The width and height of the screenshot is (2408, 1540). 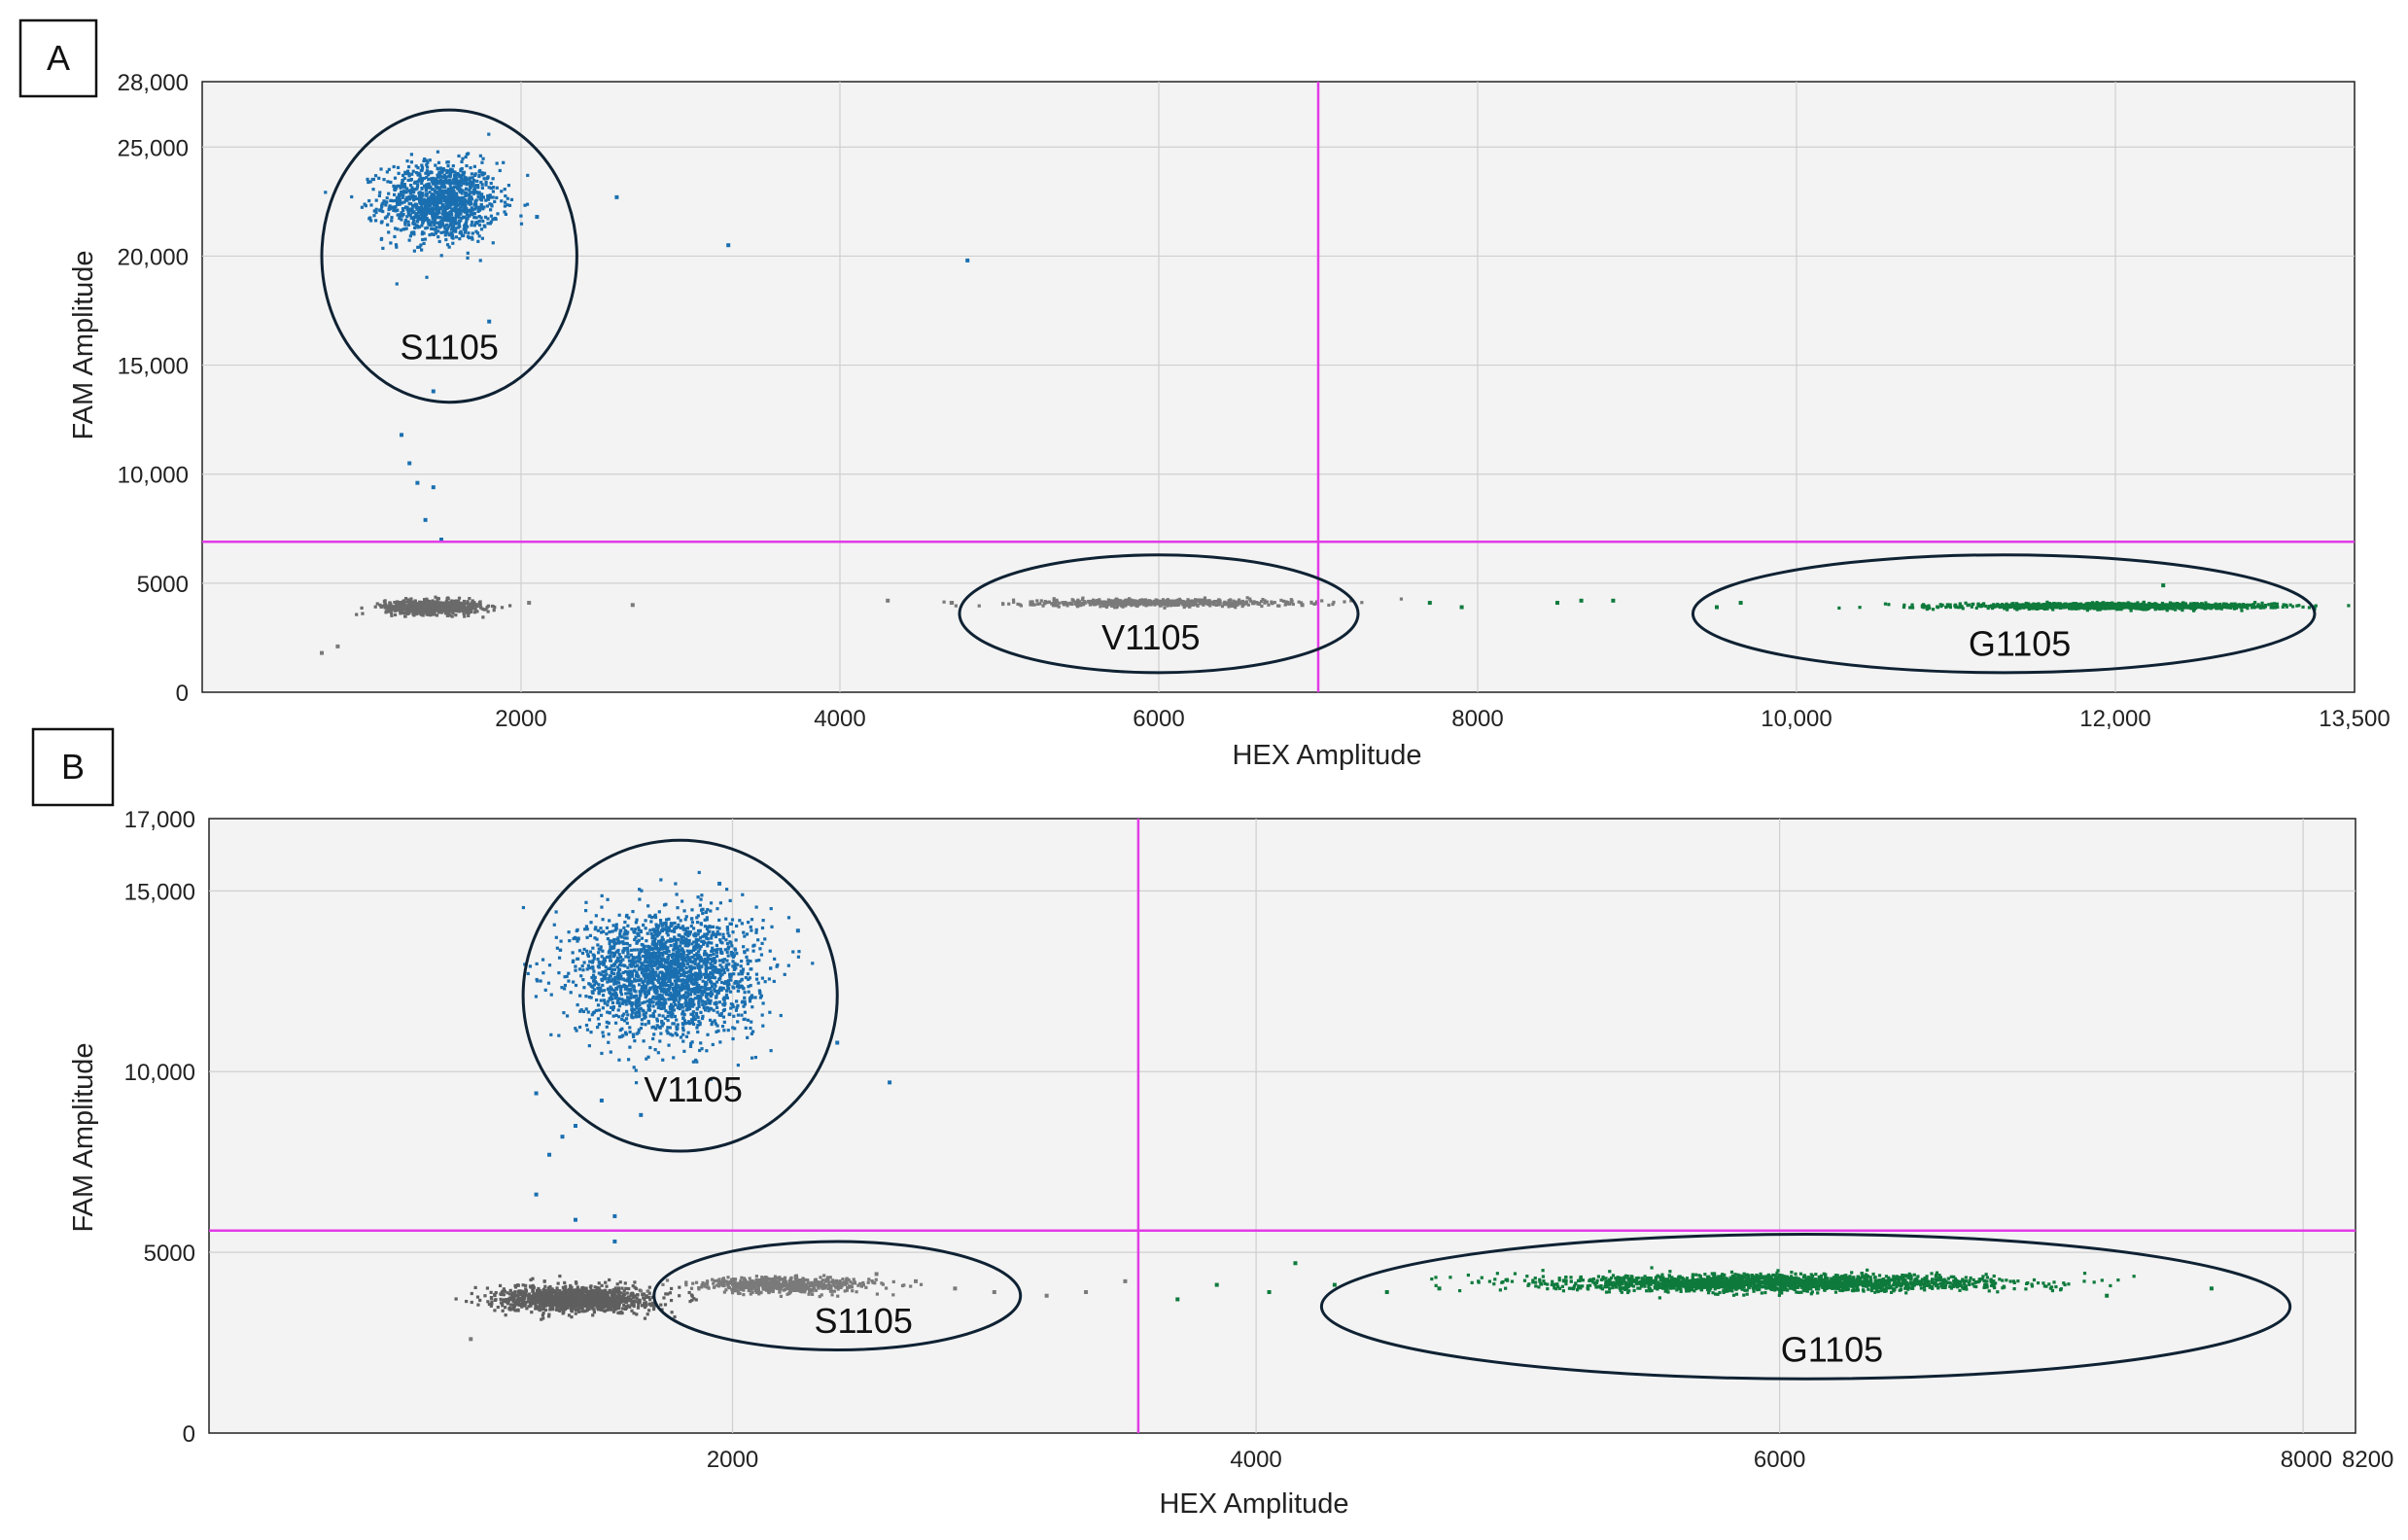 What do you see at coordinates (73, 767) in the screenshot?
I see `panel-b-letter-box` at bounding box center [73, 767].